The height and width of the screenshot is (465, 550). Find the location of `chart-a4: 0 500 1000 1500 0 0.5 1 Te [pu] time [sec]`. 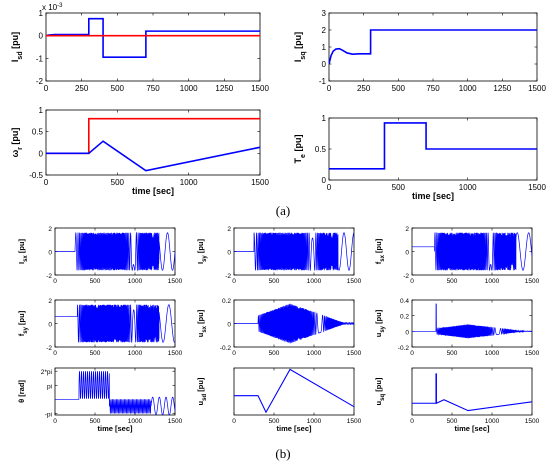

chart-a4: 0 500 1000 1500 0 0.5 1 Te [pu] time [sec] is located at coordinates (419, 157).